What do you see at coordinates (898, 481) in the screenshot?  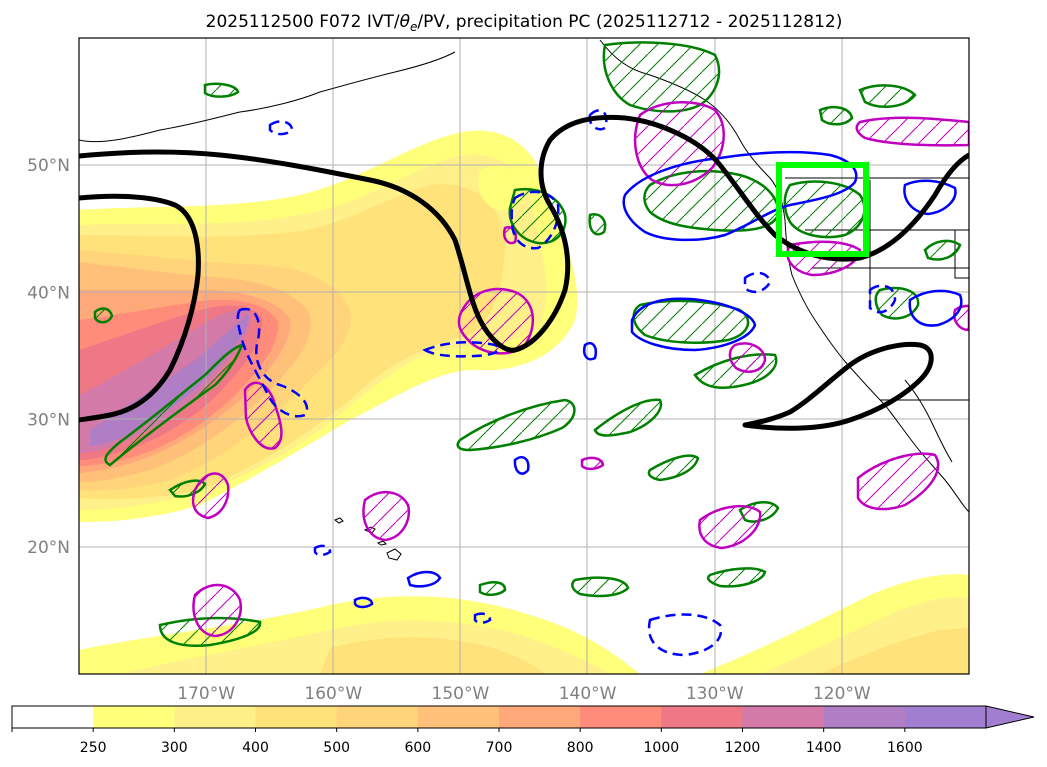 I see `magenta-contour-se` at bounding box center [898, 481].